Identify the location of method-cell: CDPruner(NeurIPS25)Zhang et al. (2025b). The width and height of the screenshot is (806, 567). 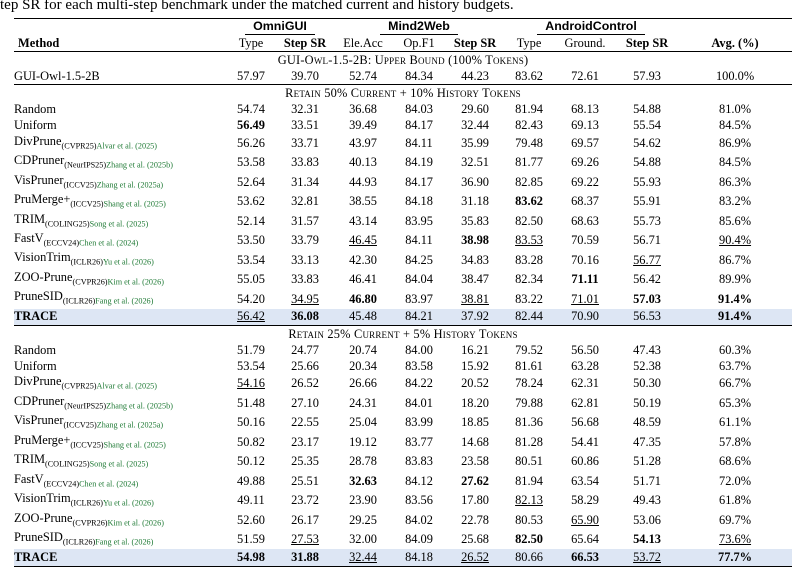
(120, 162).